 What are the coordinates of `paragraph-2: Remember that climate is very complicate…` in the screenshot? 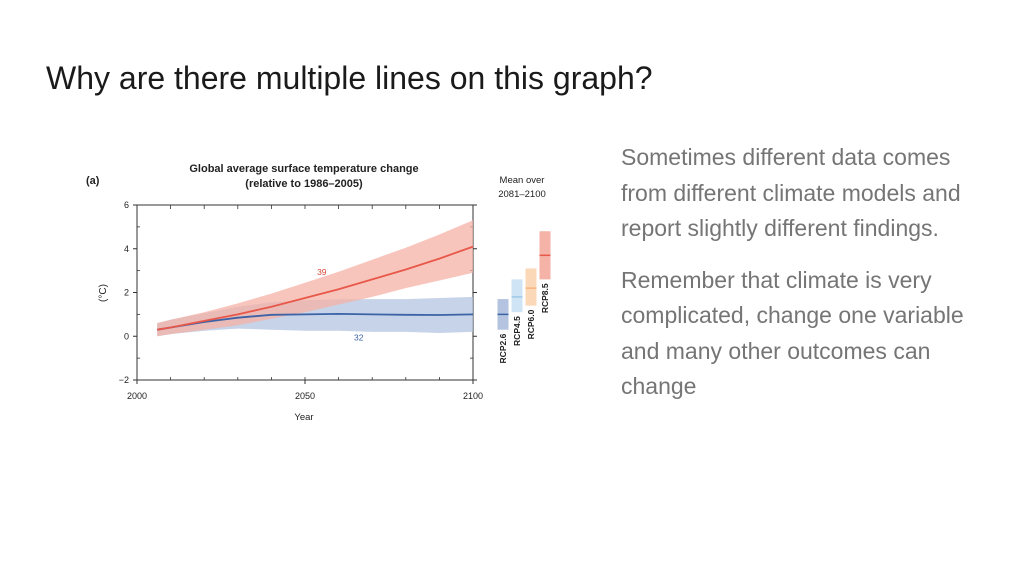 It's located at (792, 333).